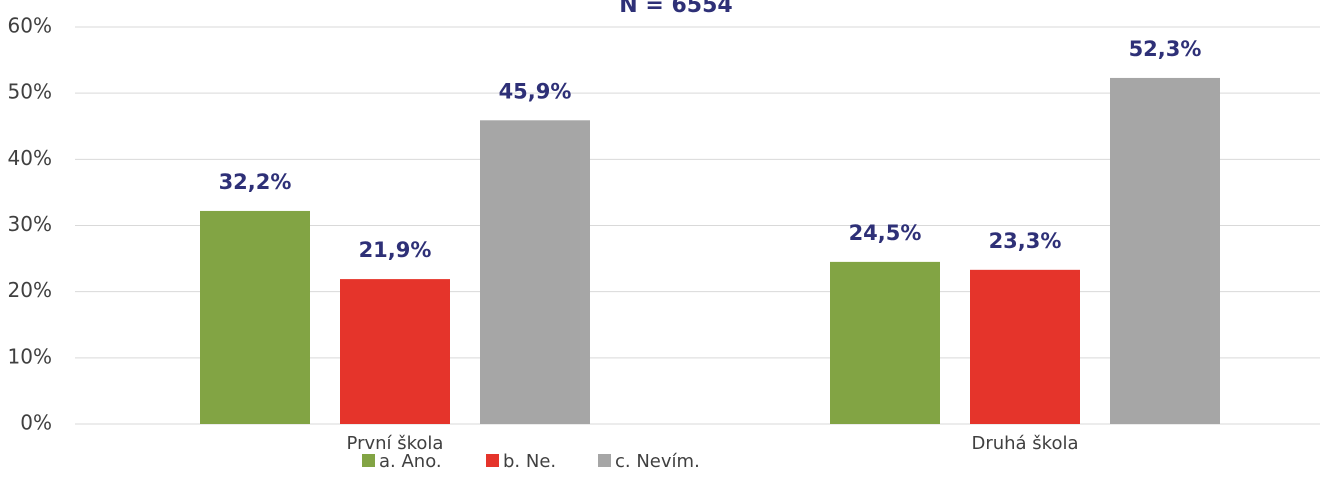 The width and height of the screenshot is (1331, 496). I want to click on y-tick-label: 0%, so click(36, 423).